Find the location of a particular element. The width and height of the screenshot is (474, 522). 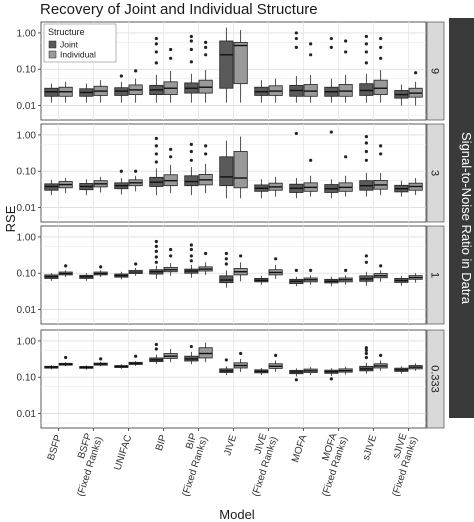

y-tick-label: 0.10 is located at coordinates (27, 274).